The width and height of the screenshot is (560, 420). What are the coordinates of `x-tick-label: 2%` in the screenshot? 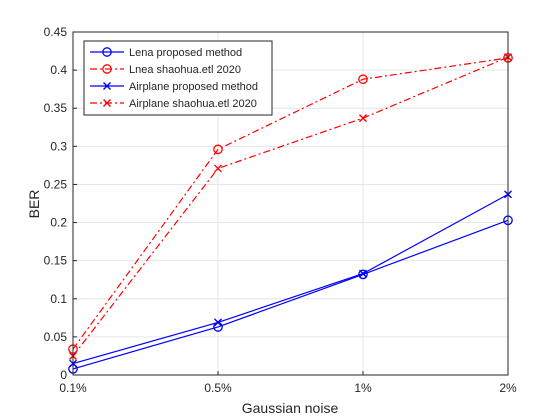 It's located at (508, 388).